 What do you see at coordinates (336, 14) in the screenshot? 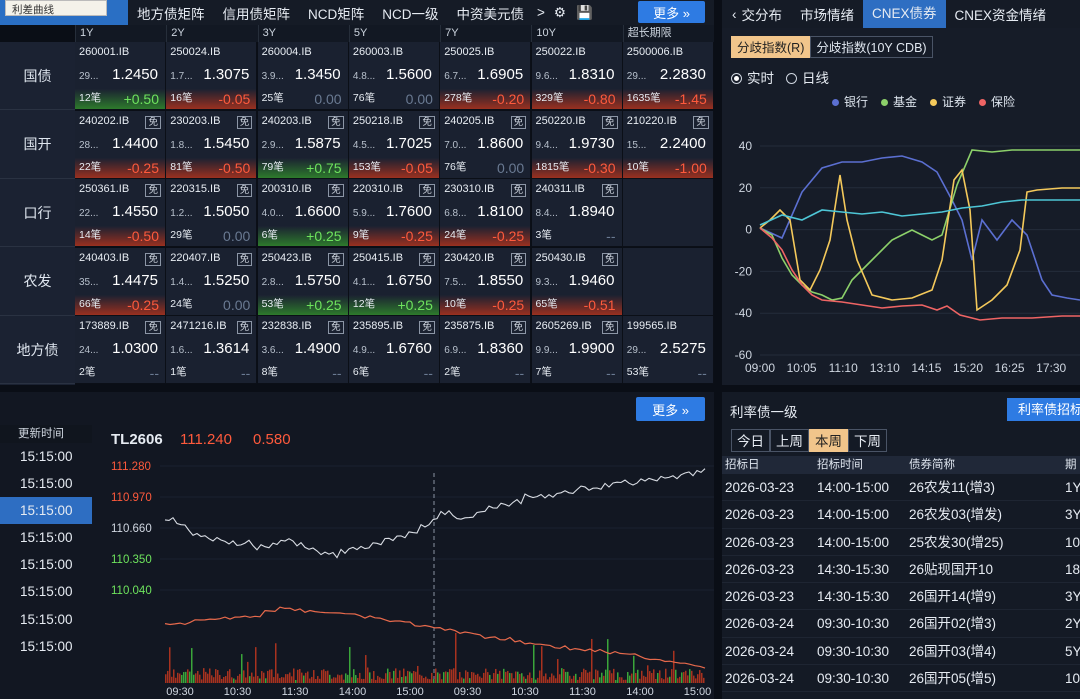
I see `tab-ncd-matrix: NCD矩阵` at bounding box center [336, 14].